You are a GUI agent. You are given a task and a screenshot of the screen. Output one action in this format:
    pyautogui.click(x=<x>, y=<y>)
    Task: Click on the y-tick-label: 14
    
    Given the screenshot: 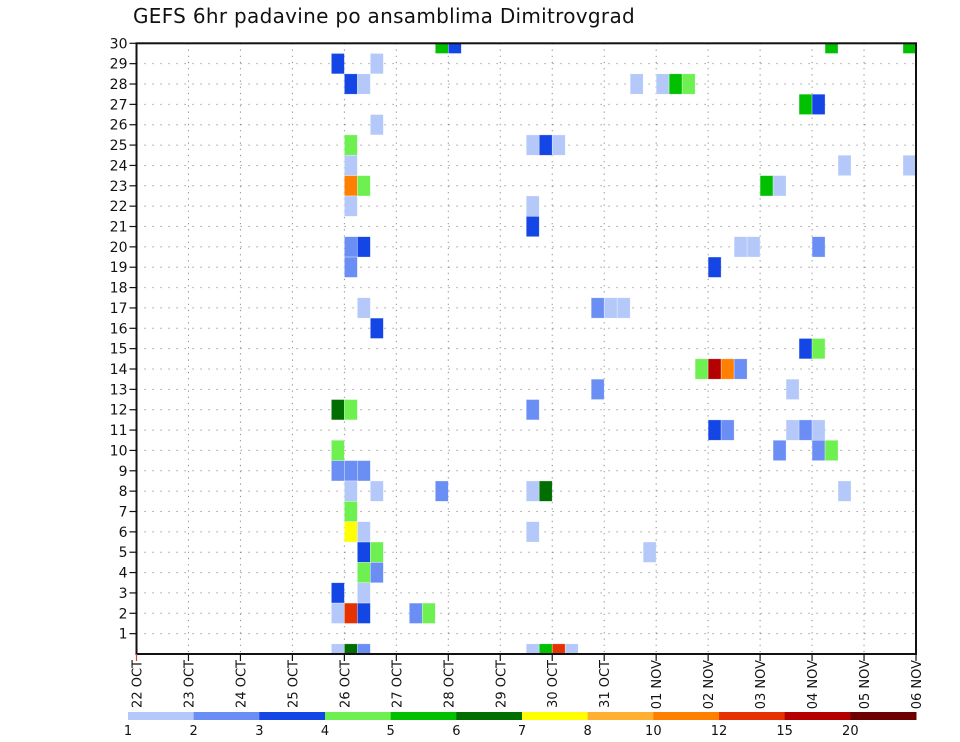 What is the action you would take?
    pyautogui.click(x=119, y=370)
    